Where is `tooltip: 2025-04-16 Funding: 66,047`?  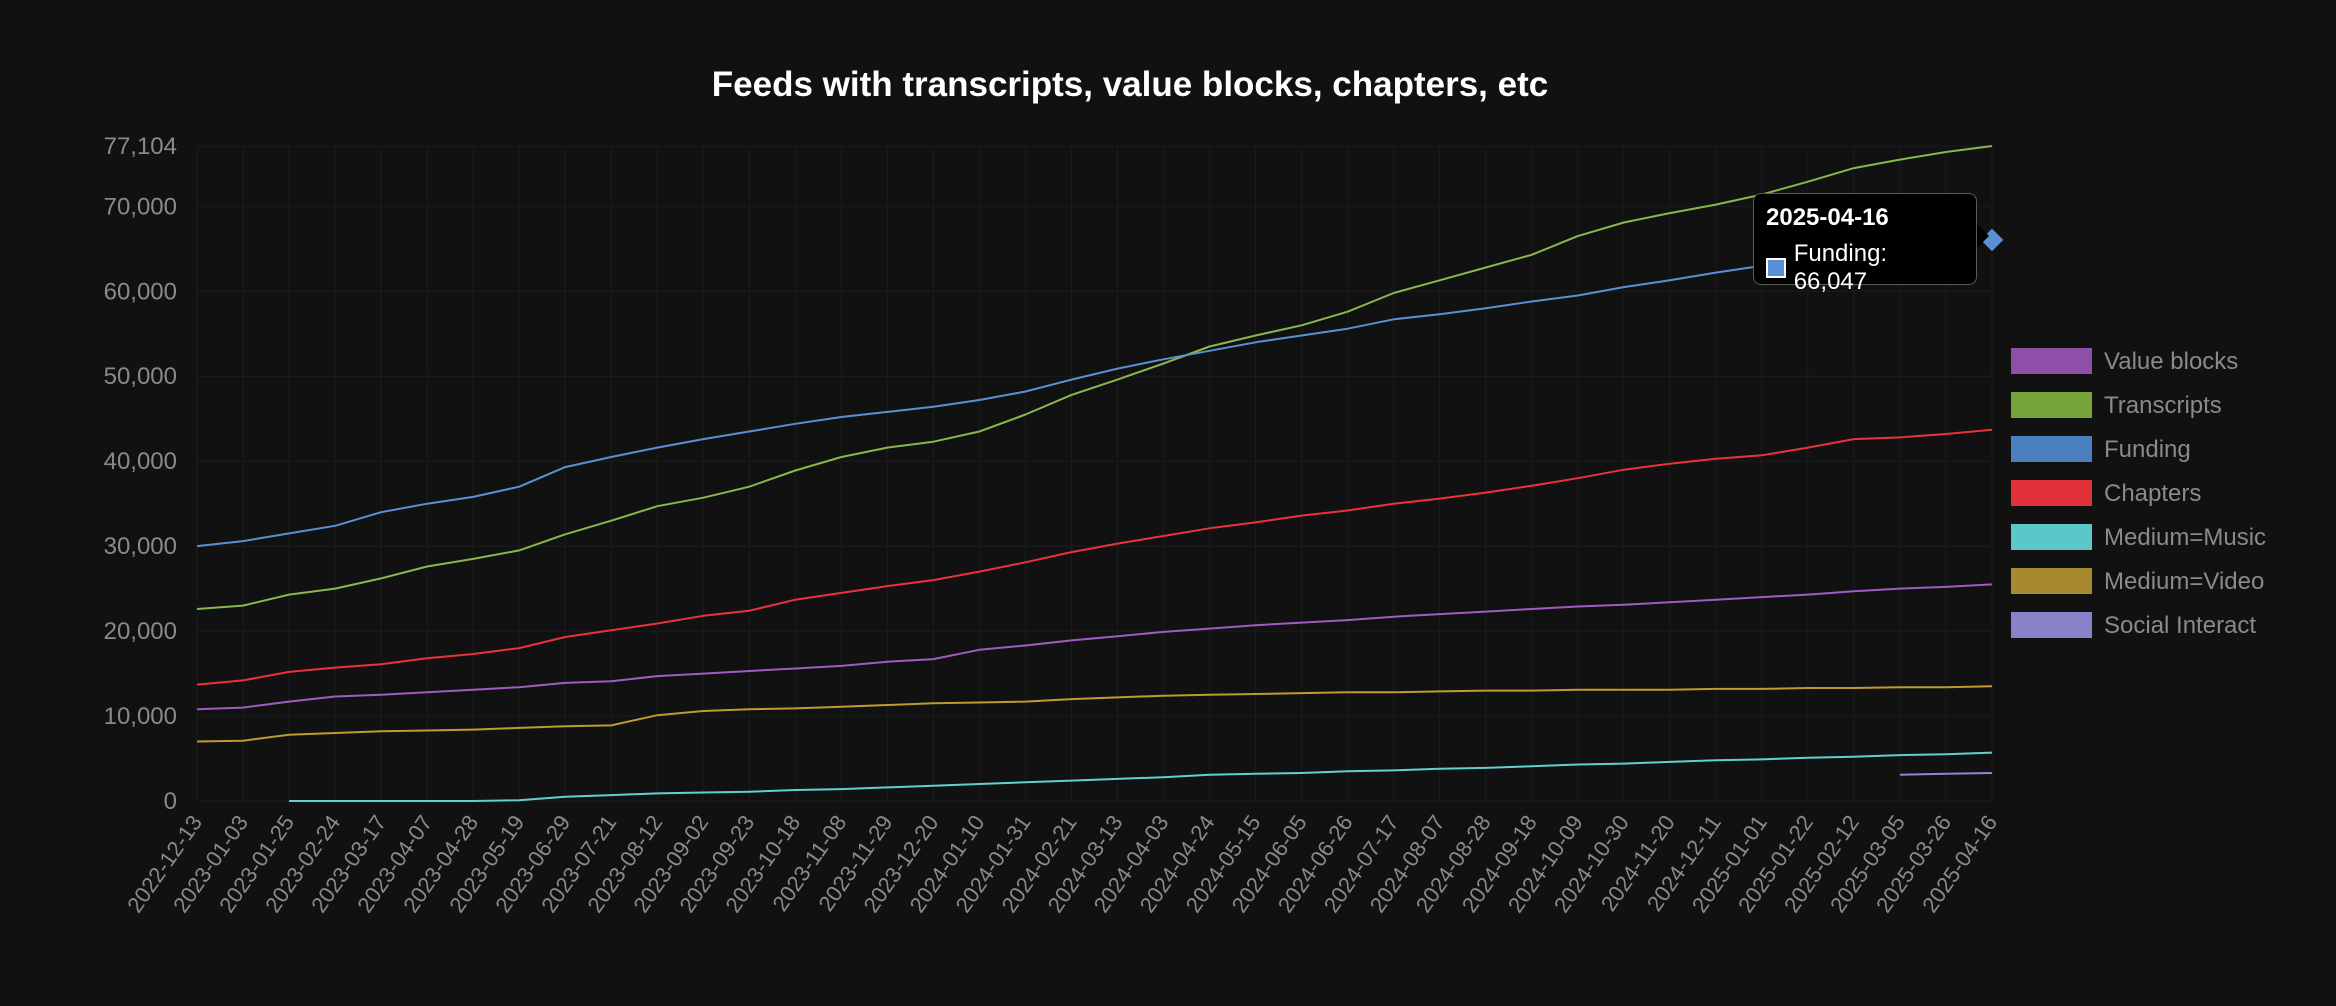 tooltip: 2025-04-16 Funding: 66,047 is located at coordinates (1871, 244).